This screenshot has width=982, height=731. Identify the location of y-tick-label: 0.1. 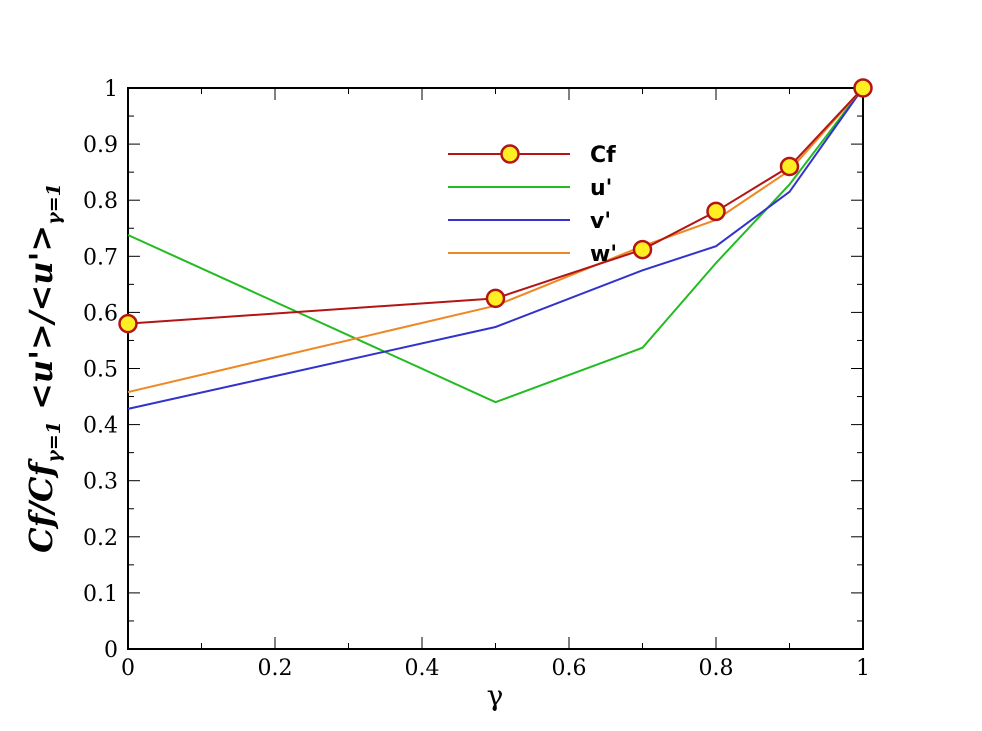
(100, 594).